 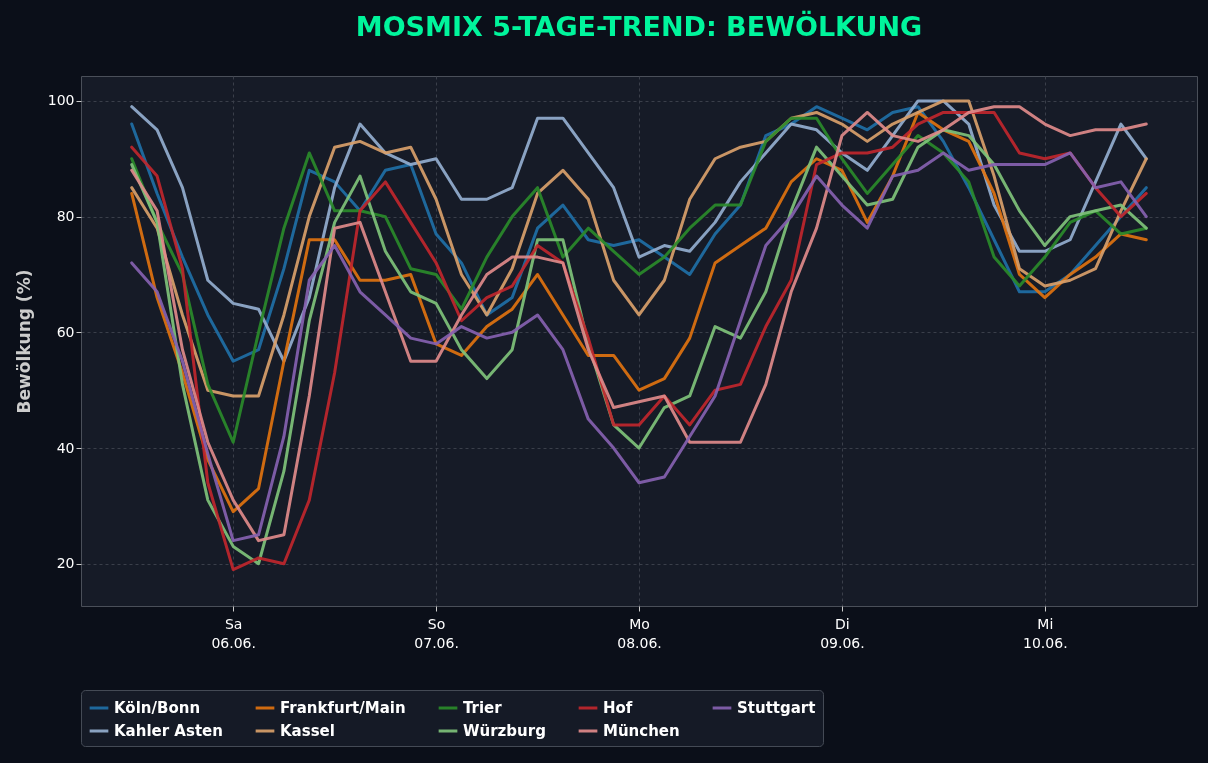 I want to click on legend-label: Stuttgart, so click(x=776, y=708).